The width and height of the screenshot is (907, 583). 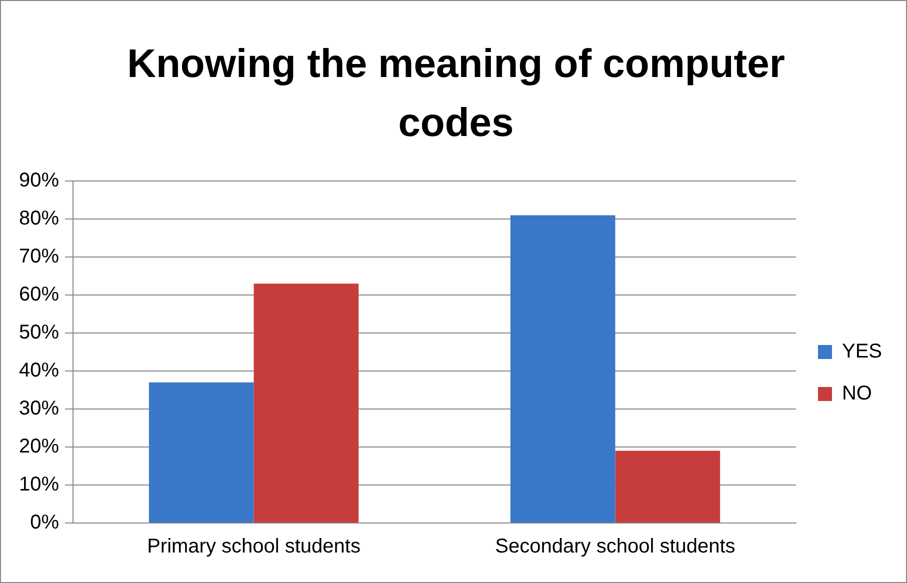 I want to click on y-tick-label: 20%, so click(x=39, y=447).